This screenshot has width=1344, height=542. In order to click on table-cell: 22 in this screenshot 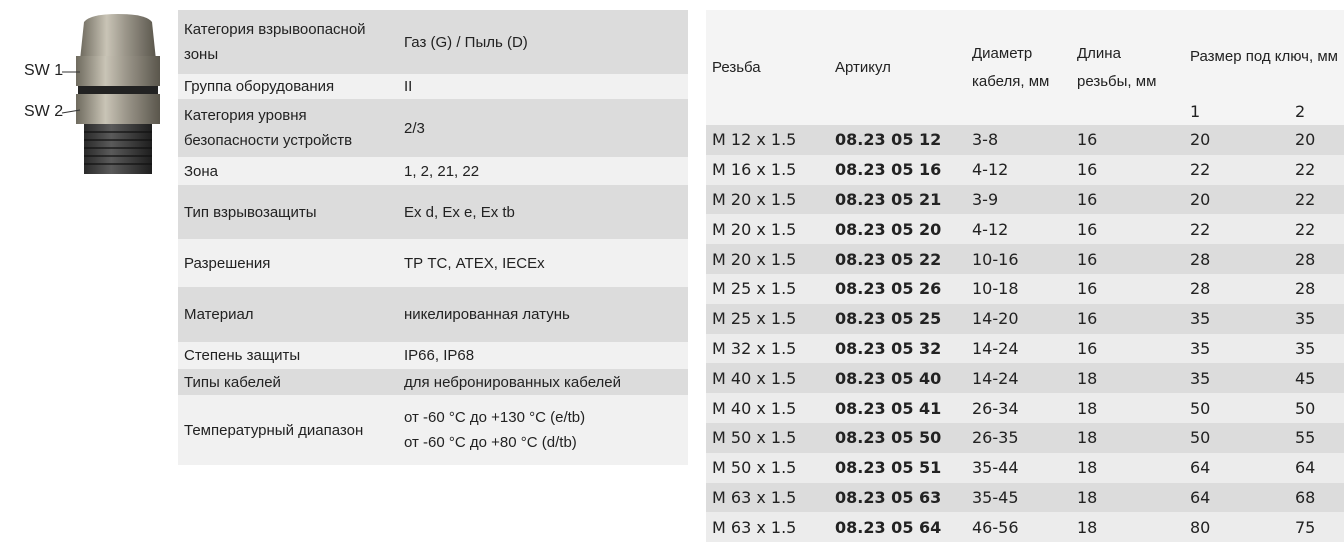, I will do `click(1316, 229)`.